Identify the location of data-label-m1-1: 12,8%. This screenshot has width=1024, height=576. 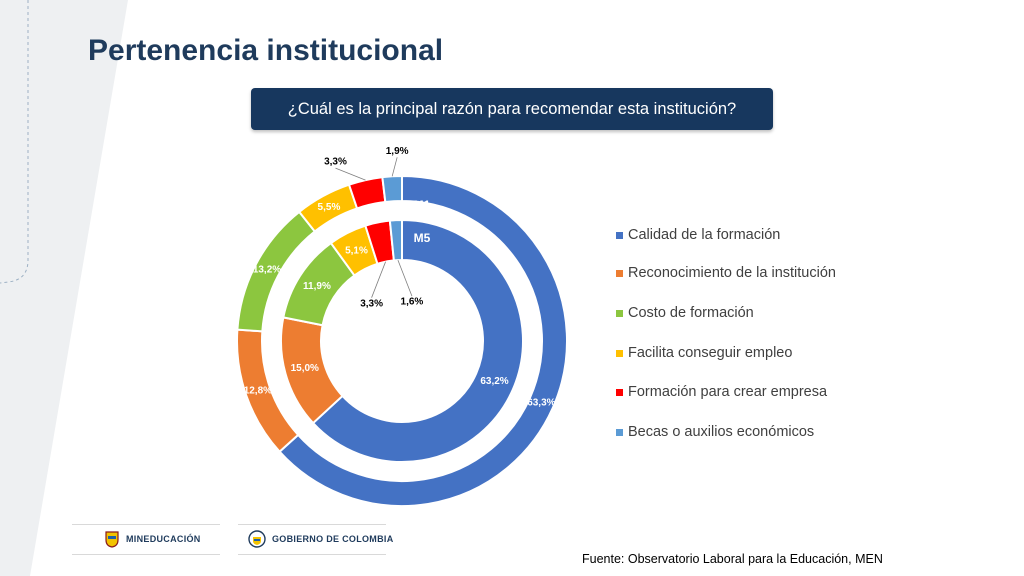
(258, 390).